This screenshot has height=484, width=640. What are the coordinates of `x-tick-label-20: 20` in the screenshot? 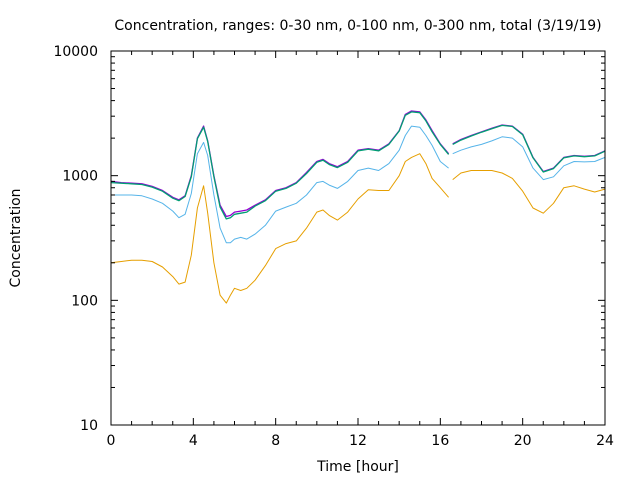 It's located at (523, 441).